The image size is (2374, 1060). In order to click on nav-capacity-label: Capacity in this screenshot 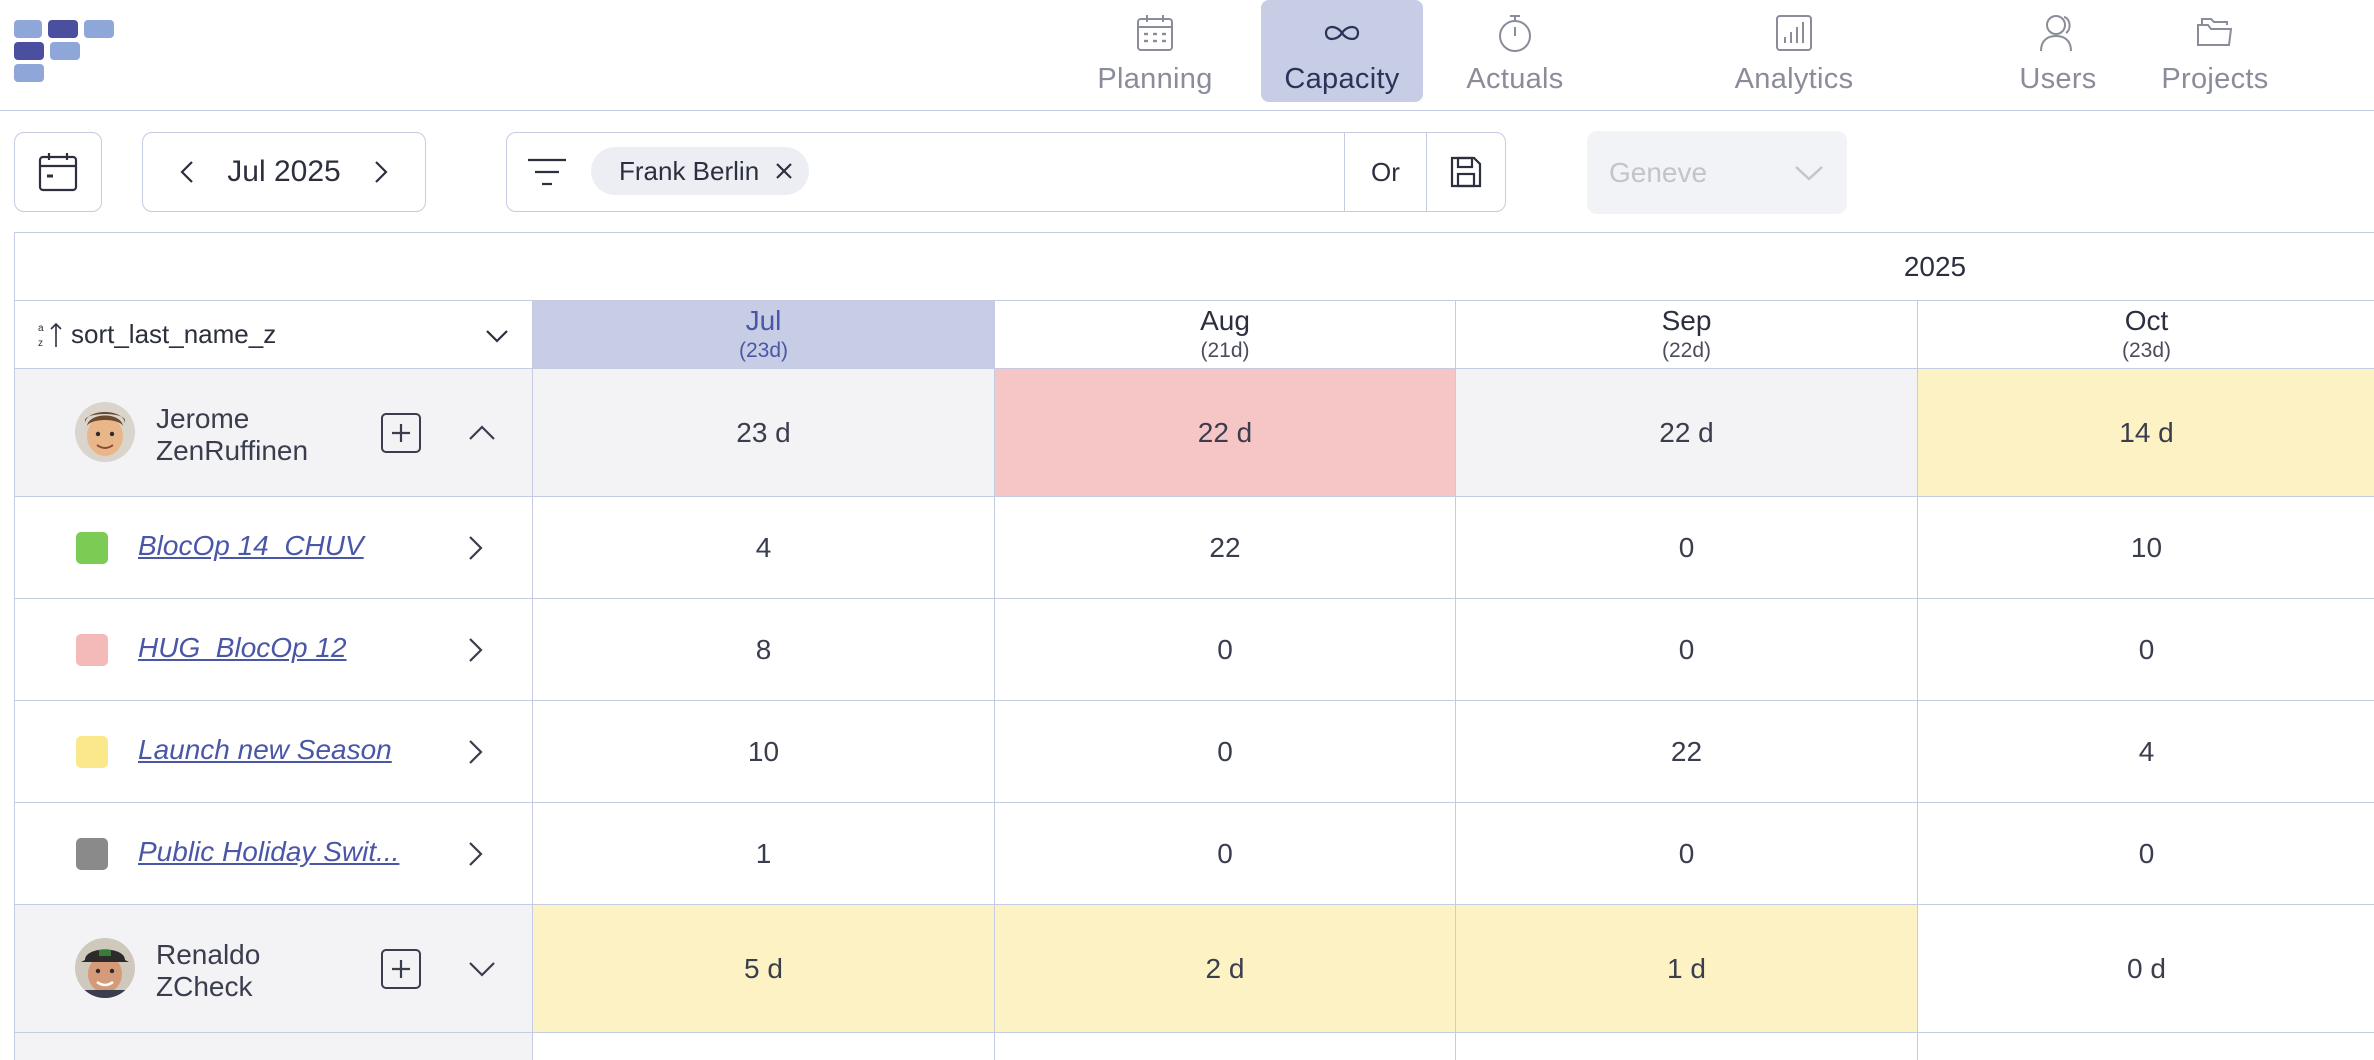, I will do `click(1342, 79)`.